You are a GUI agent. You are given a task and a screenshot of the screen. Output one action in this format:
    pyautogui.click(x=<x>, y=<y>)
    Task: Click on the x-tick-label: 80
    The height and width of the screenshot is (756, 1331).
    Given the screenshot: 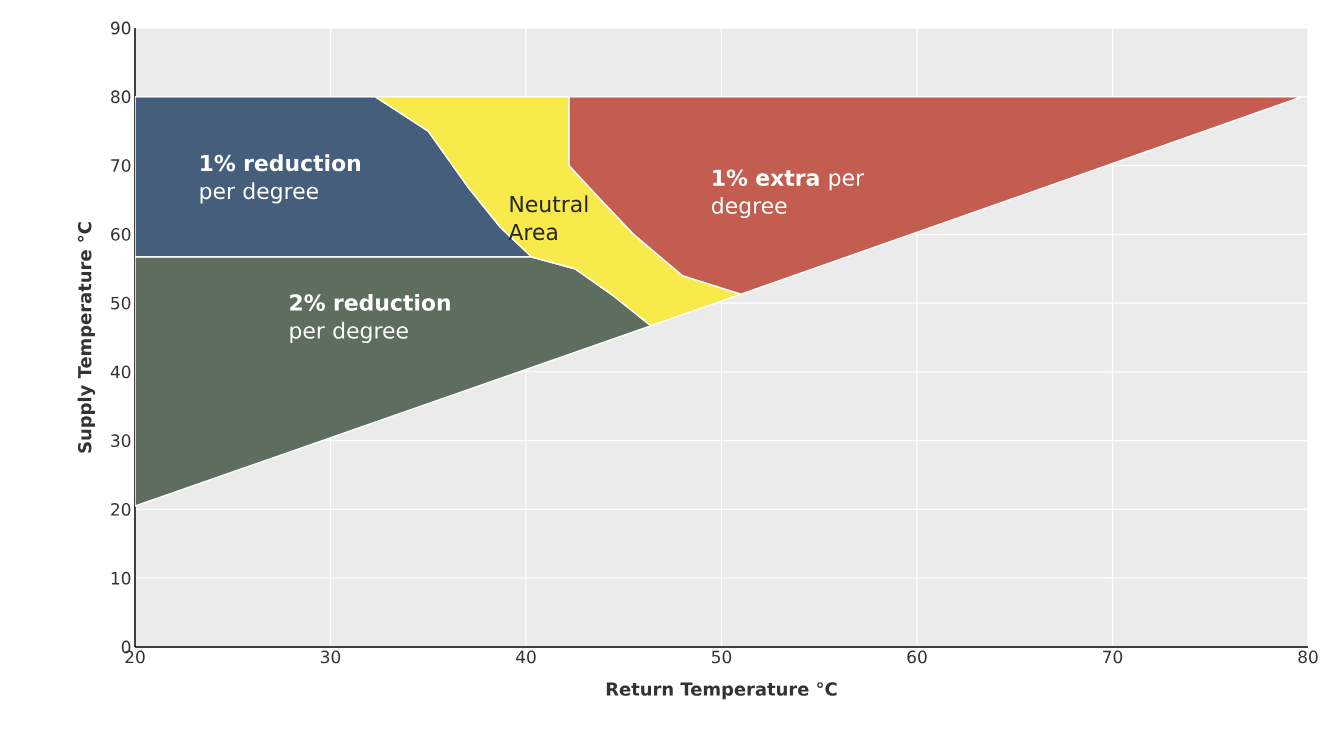 What is the action you would take?
    pyautogui.click(x=1308, y=657)
    